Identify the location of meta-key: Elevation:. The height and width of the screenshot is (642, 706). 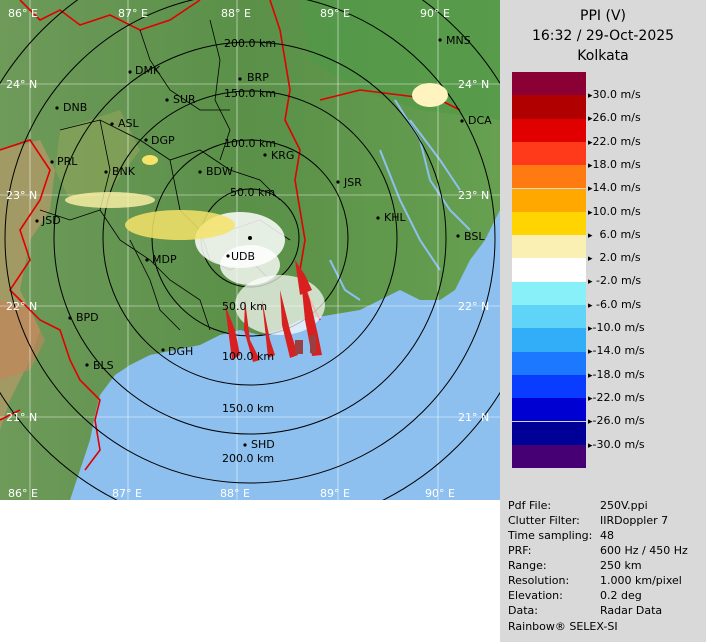
(535, 595).